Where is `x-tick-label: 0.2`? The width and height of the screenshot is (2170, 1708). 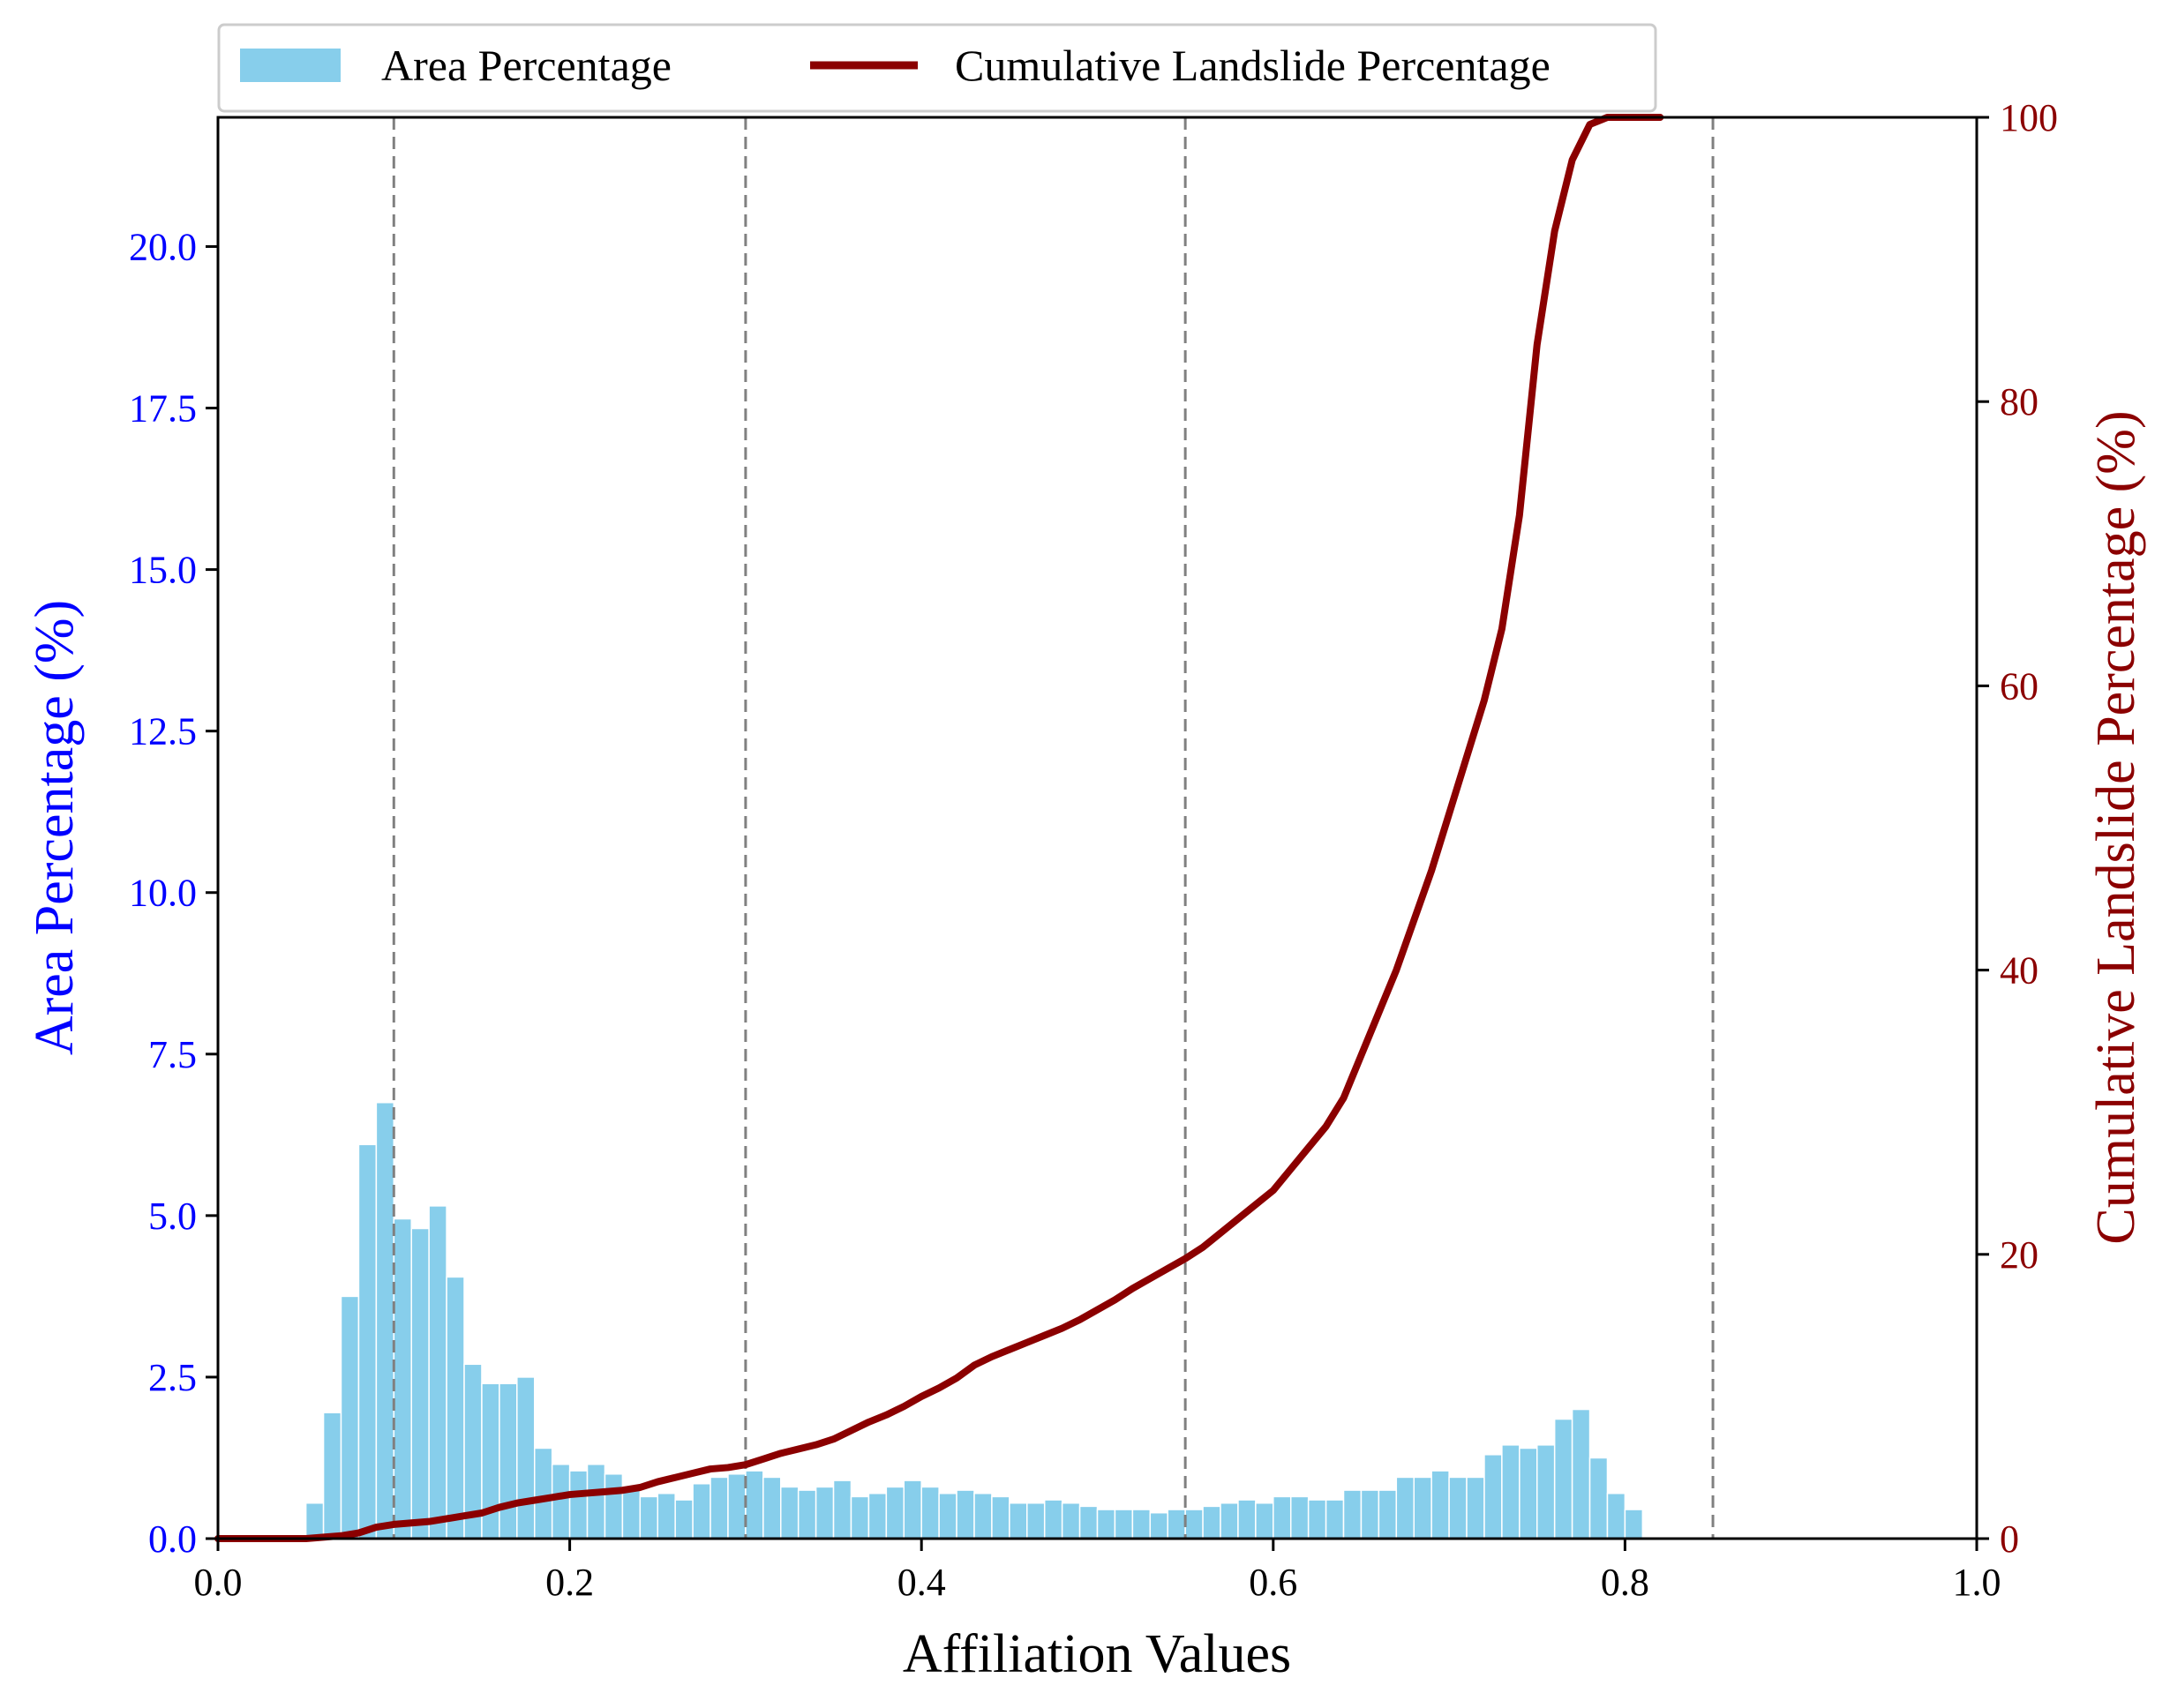 x-tick-label: 0.2 is located at coordinates (569, 1582).